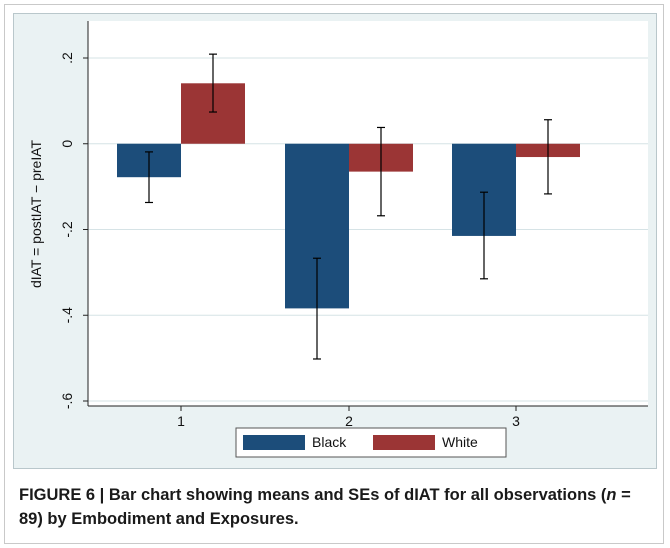 The image size is (670, 548). Describe the element at coordinates (325, 507) in the screenshot. I see `caption-suffix: = 89) by Embodiment and Exposures.` at that location.